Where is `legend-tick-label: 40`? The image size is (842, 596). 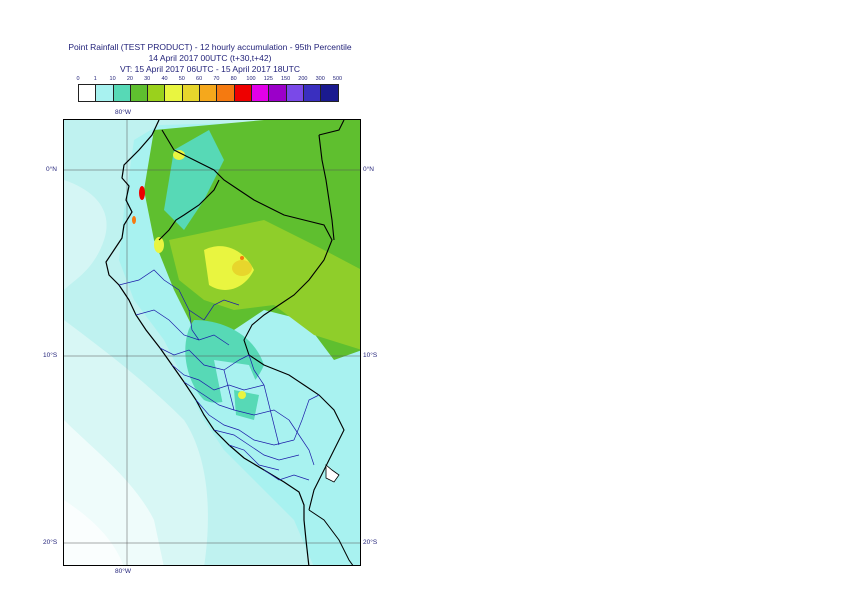
legend-tick-label: 40 is located at coordinates (164, 79).